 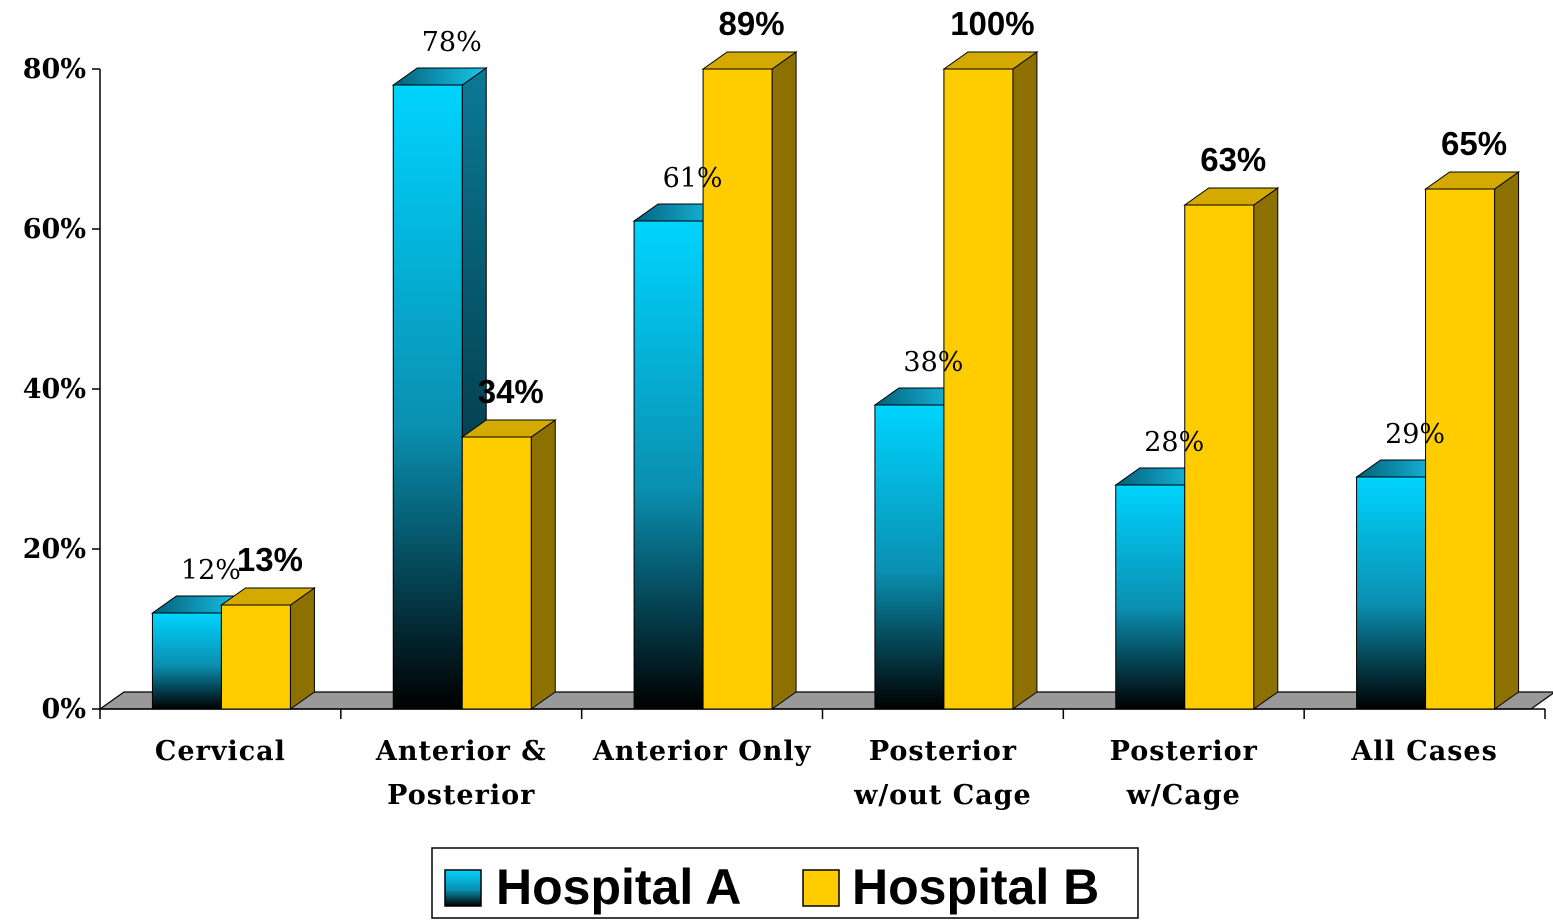 I want to click on data-label-hospital-a: 38%, so click(x=933, y=362).